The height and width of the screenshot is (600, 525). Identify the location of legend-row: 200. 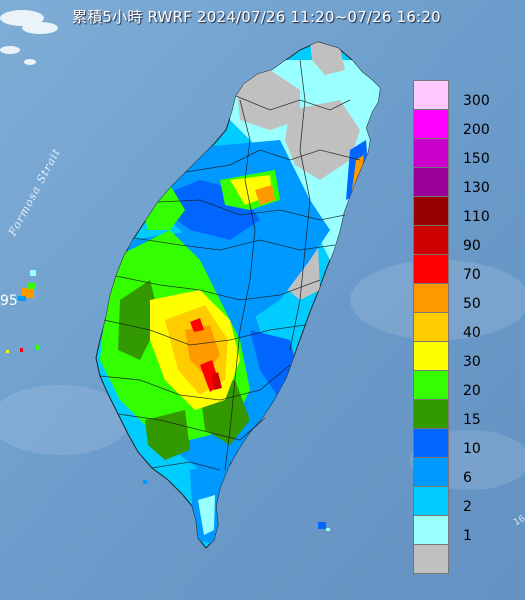
(466, 124).